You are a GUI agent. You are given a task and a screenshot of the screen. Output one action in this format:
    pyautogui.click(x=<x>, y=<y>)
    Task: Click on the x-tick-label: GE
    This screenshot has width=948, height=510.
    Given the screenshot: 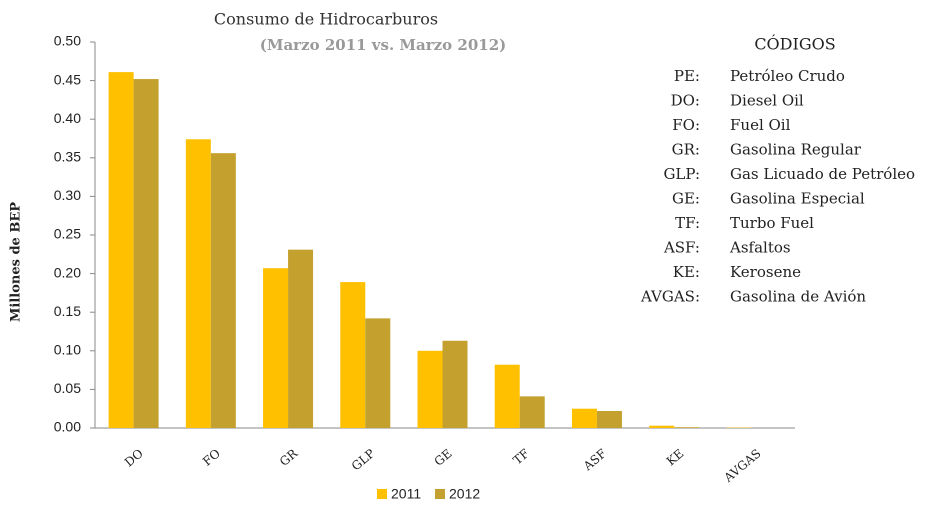 What is the action you would take?
    pyautogui.click(x=443, y=457)
    